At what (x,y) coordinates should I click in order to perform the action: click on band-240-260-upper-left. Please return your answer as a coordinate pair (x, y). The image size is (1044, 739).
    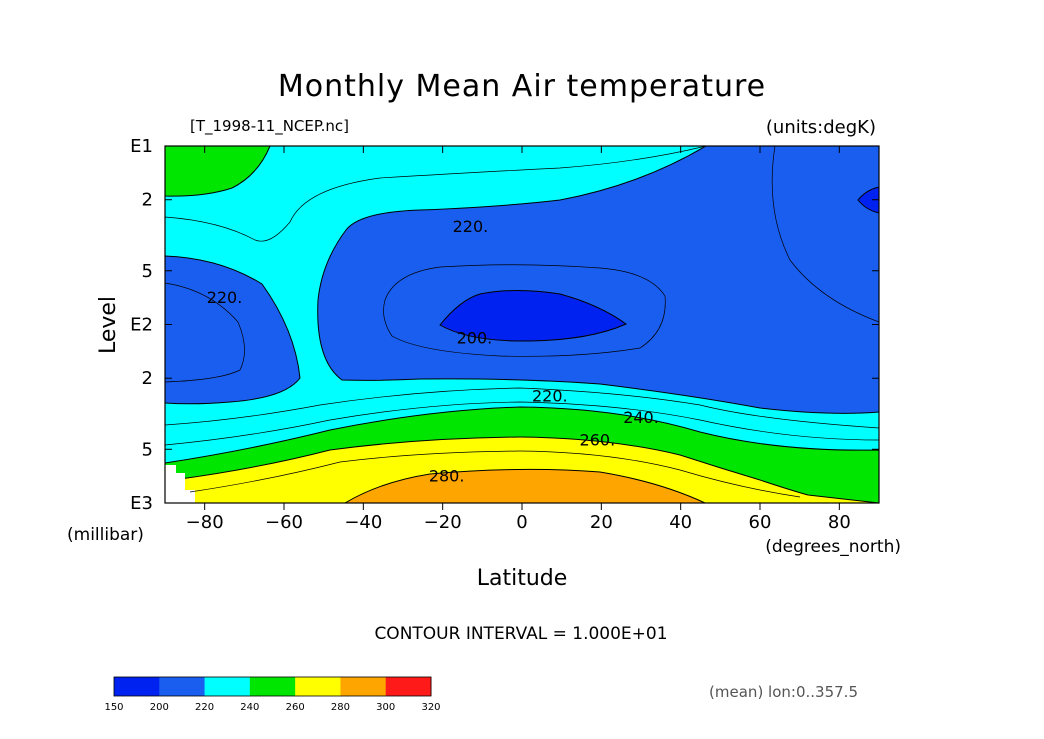
    Looking at the image, I should click on (218, 171).